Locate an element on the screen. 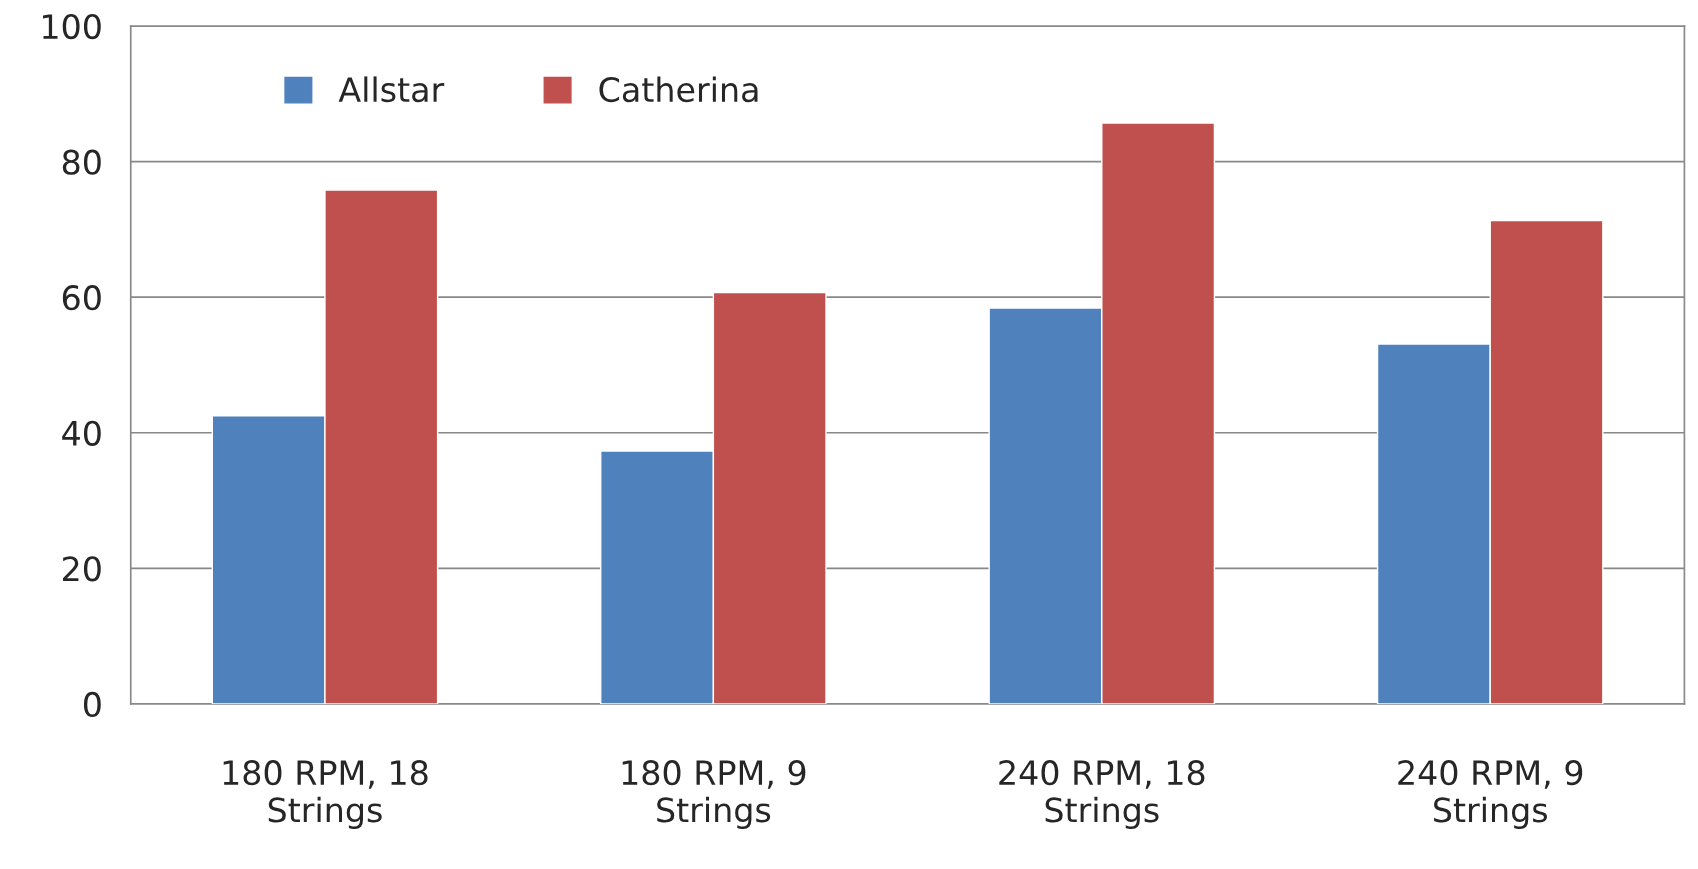 The height and width of the screenshot is (869, 1698). y-tick-label: 20 is located at coordinates (81, 569).